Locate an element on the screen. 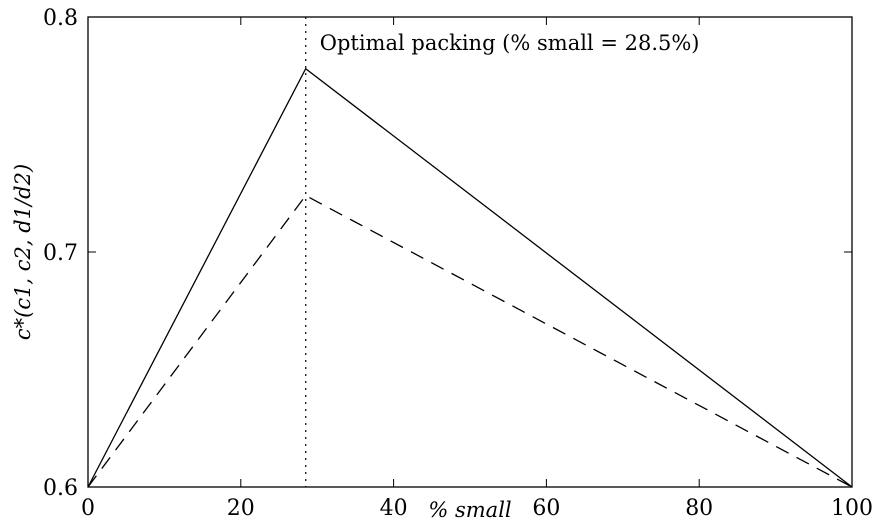 The width and height of the screenshot is (872, 527). x-tick-label: 20 is located at coordinates (241, 508).